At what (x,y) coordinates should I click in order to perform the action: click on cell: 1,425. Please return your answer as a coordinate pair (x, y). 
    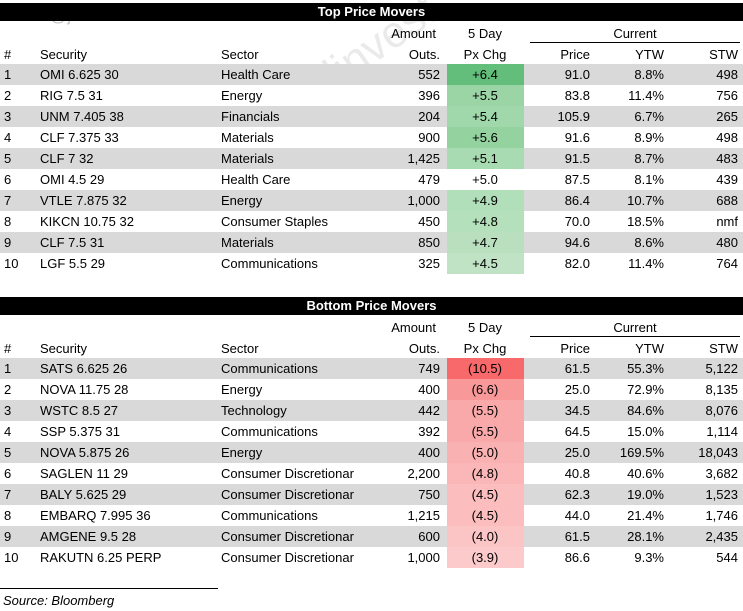
    Looking at the image, I should click on (423, 158).